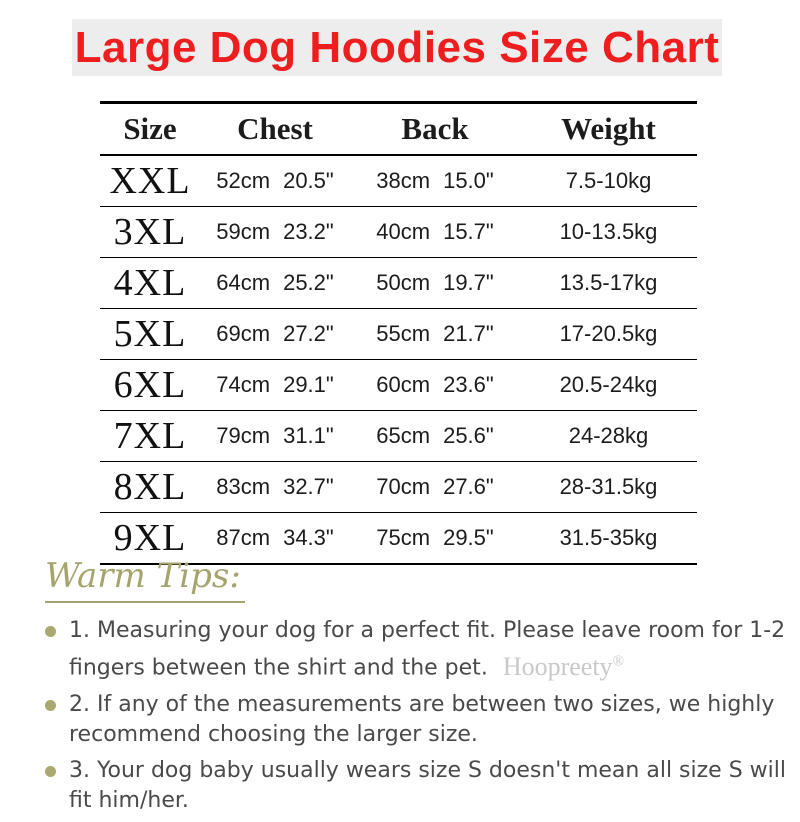  Describe the element at coordinates (608, 333) in the screenshot. I see `weight-cell: 17-20.5kg` at that location.